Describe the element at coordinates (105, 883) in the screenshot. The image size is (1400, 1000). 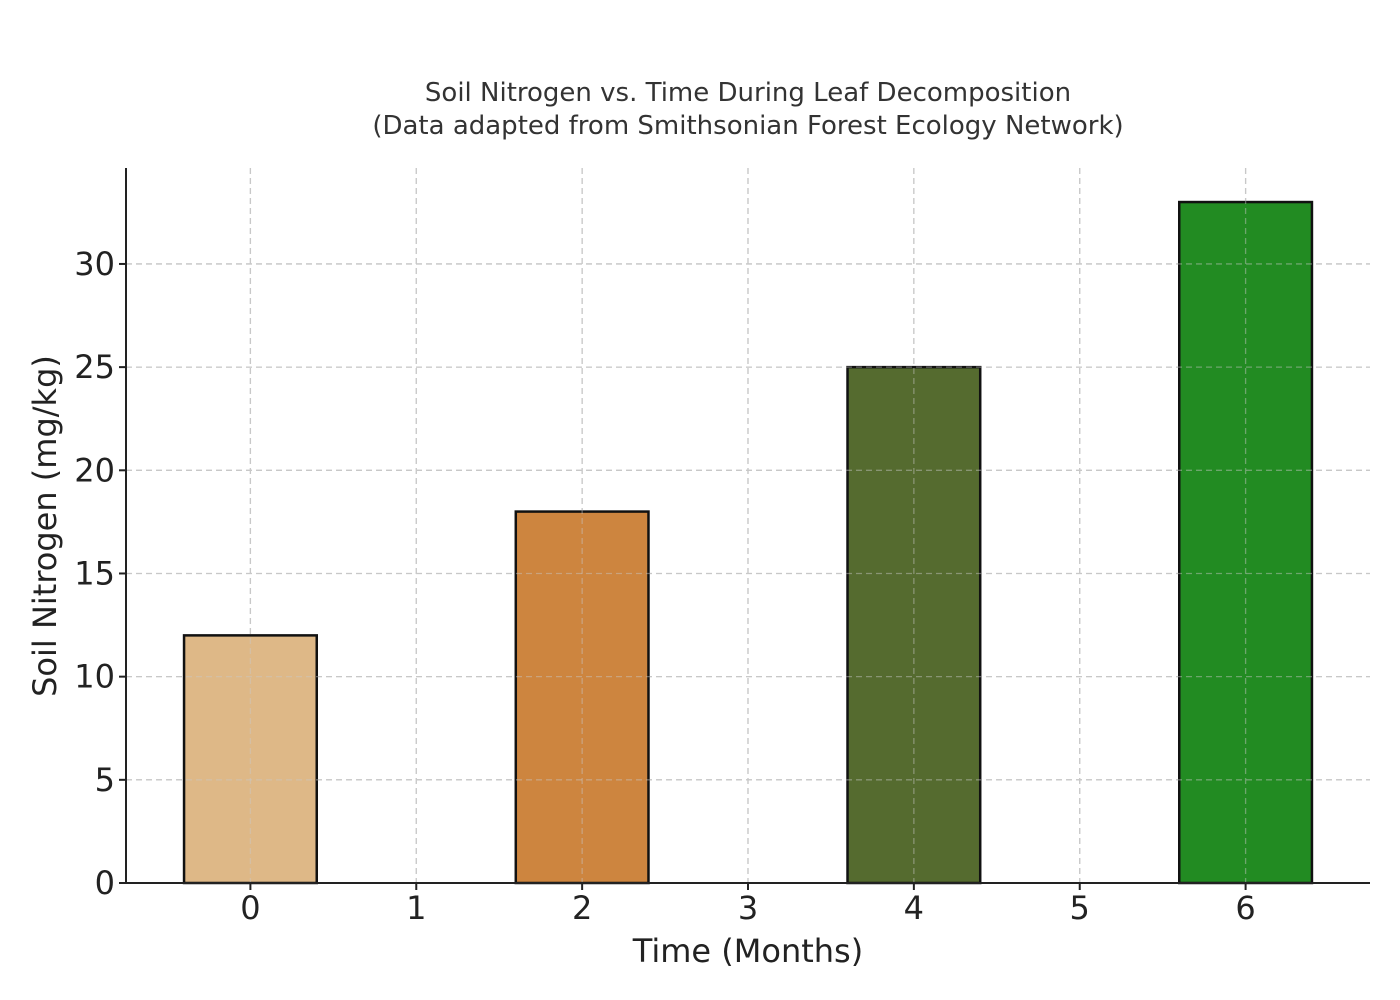
I see `y-tick-label-0: 0` at that location.